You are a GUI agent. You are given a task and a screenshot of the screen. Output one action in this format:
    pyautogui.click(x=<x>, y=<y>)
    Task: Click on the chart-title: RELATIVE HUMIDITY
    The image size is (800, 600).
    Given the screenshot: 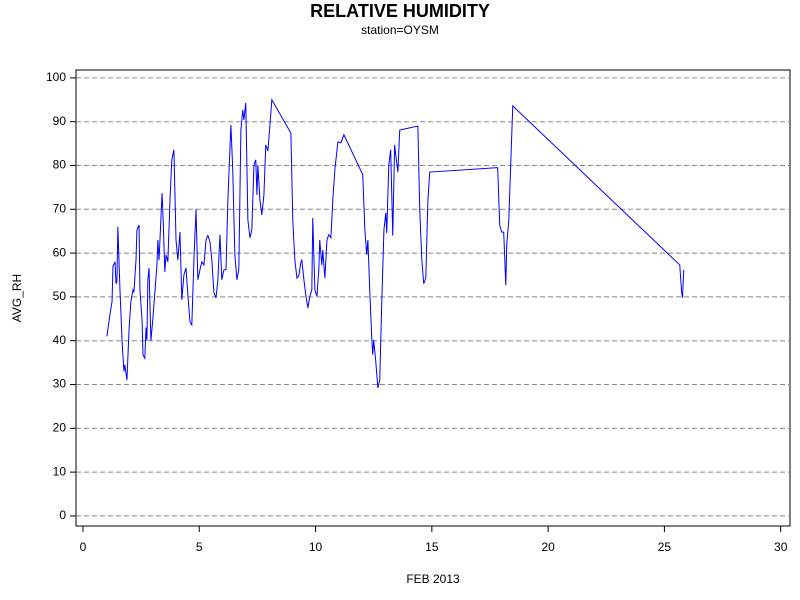 What is the action you would take?
    pyautogui.click(x=400, y=11)
    